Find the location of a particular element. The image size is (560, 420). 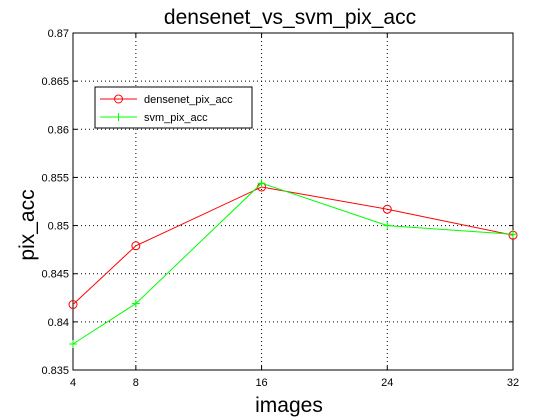

y-tick-label: 0.835 is located at coordinates (55, 371).